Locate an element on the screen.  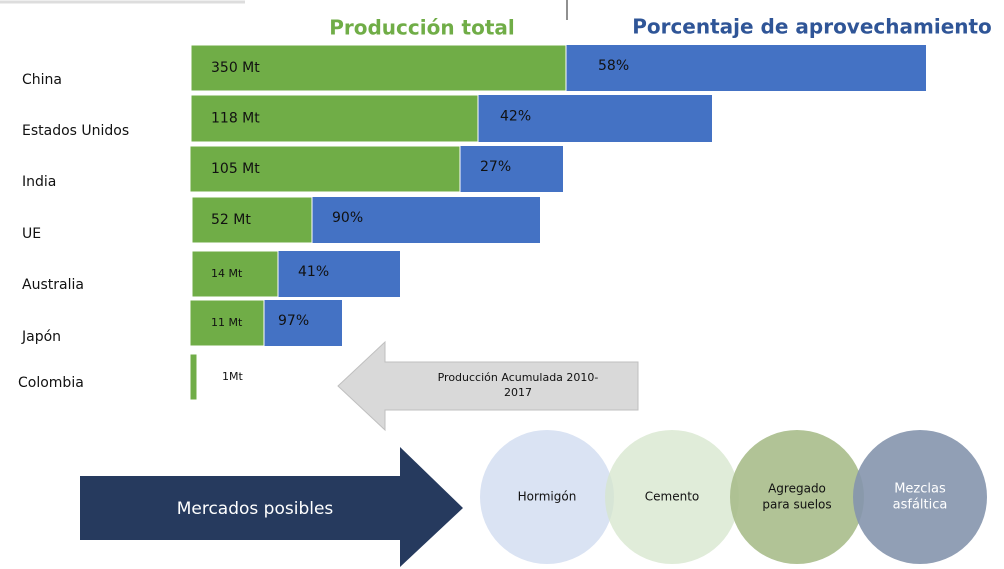
country-label: UE is located at coordinates (31, 234).